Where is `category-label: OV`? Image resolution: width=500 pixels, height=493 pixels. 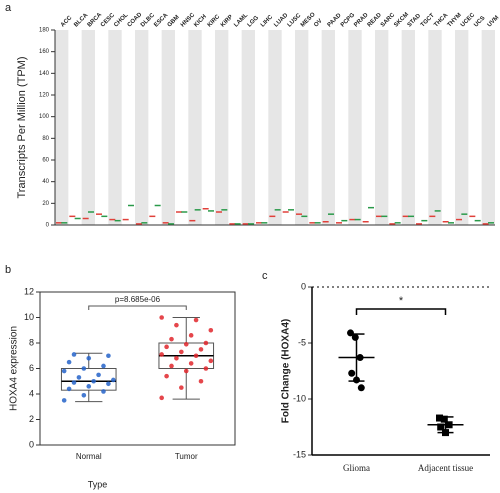
category-label: OV is located at coordinates (318, 23).